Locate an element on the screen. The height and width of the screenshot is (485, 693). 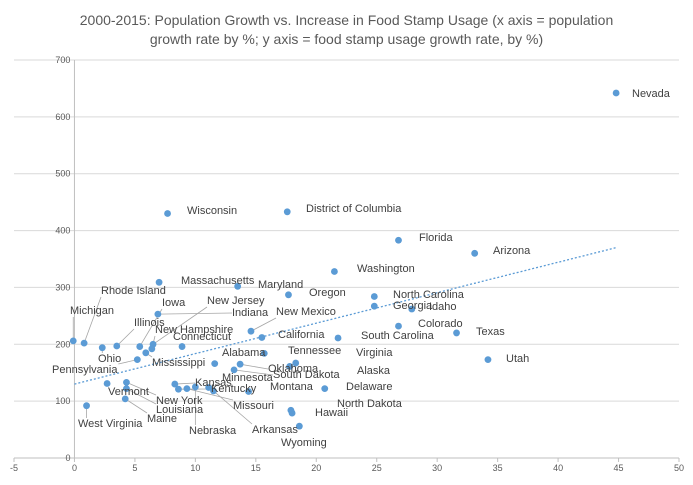
data-label: California is located at coordinates (301, 335).